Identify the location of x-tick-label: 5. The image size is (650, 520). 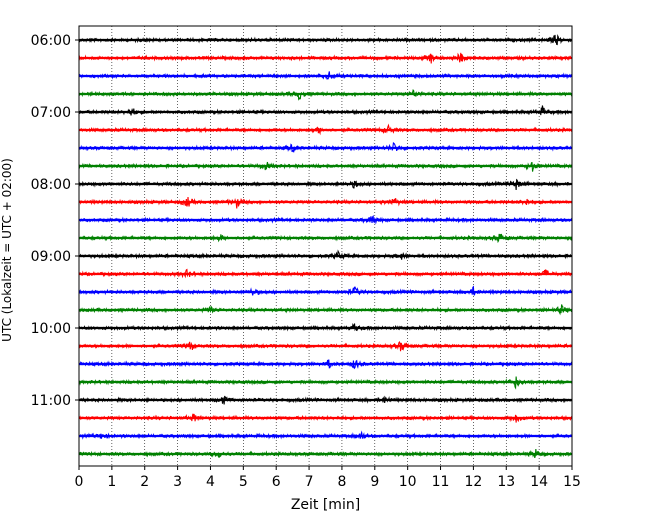
(243, 482).